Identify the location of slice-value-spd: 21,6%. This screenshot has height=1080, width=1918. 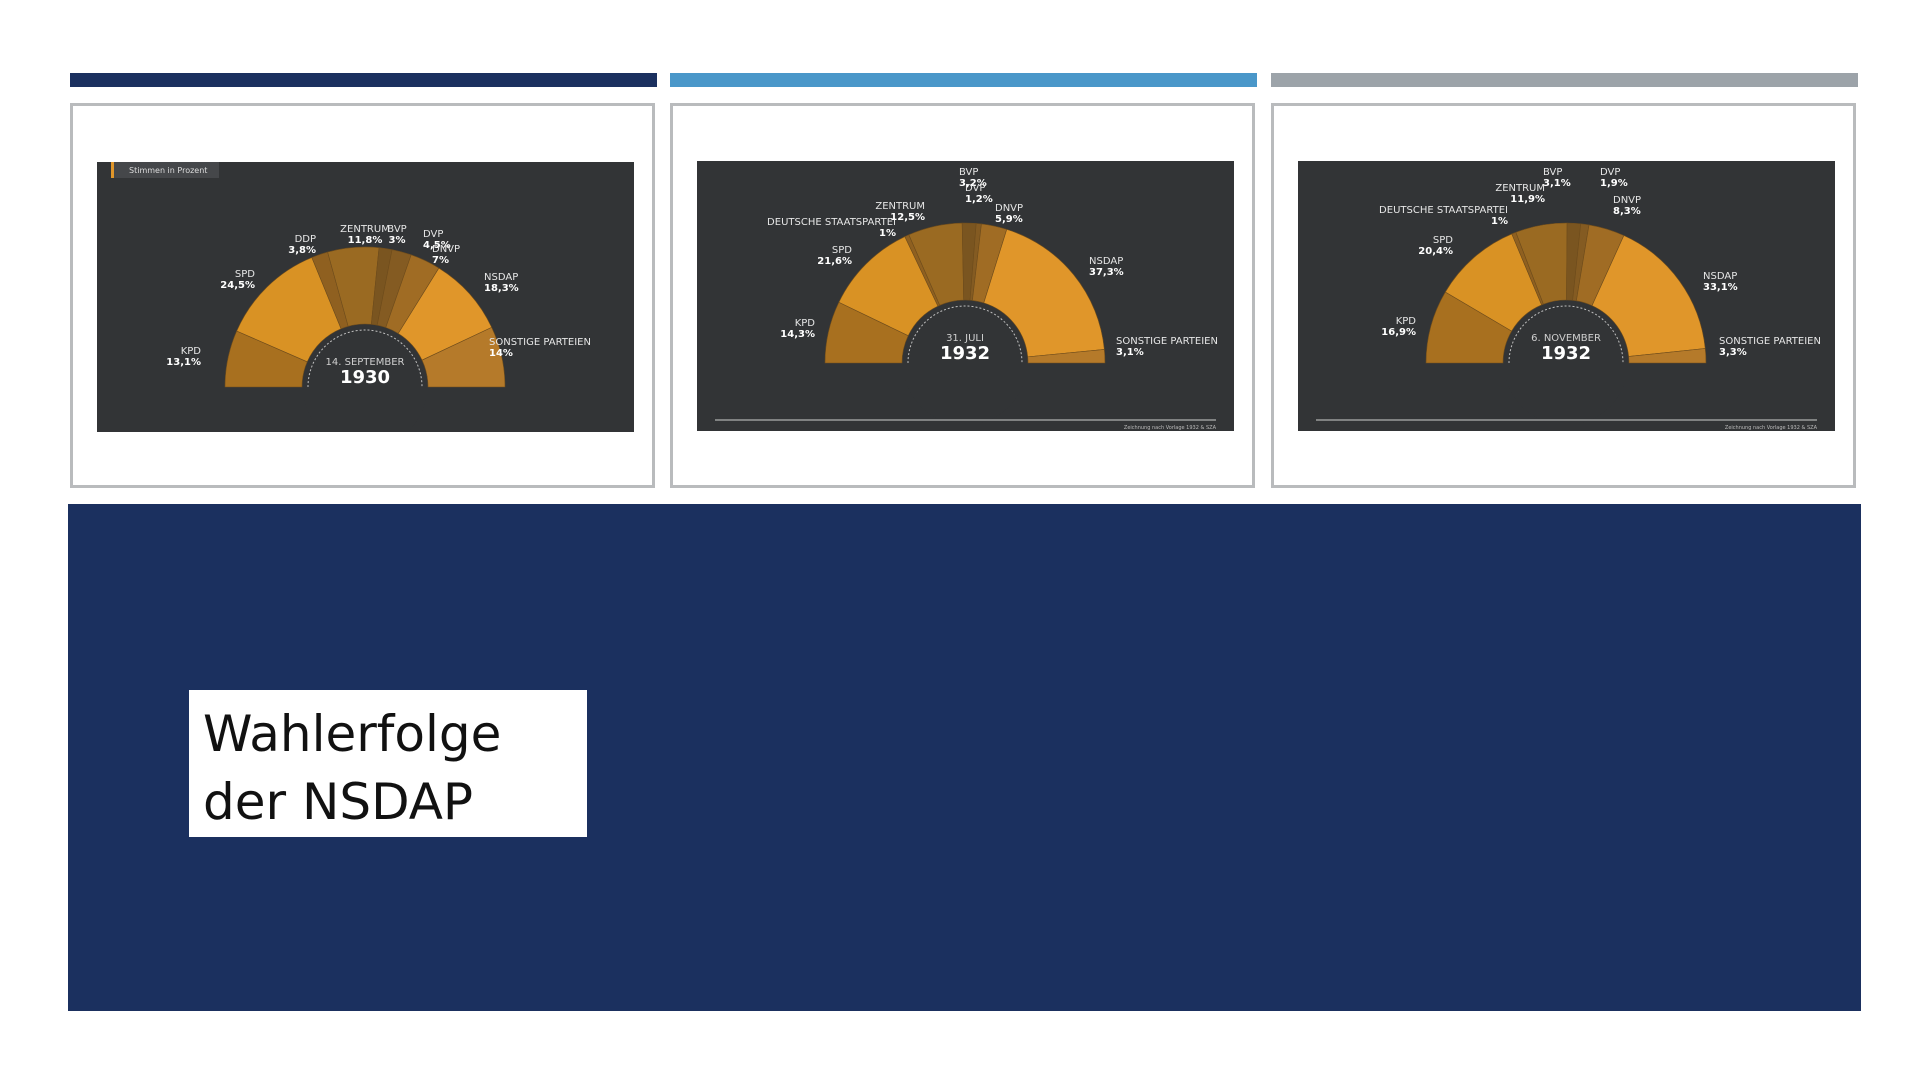
(834, 261).